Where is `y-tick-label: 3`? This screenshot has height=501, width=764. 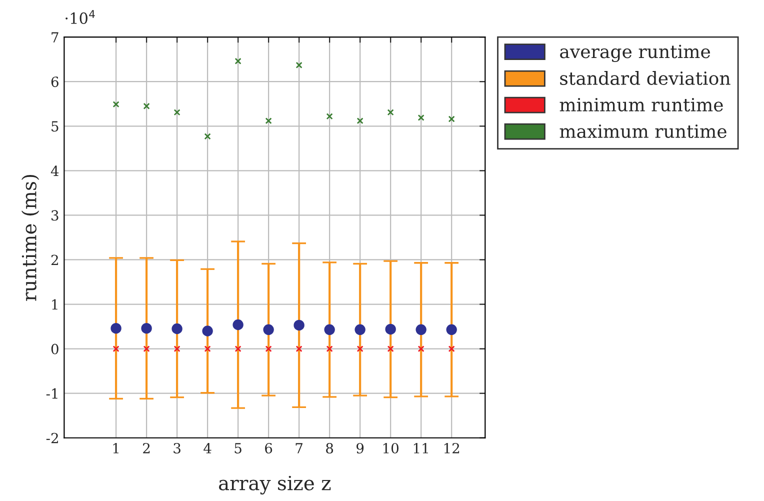 y-tick-label: 3 is located at coordinates (55, 215).